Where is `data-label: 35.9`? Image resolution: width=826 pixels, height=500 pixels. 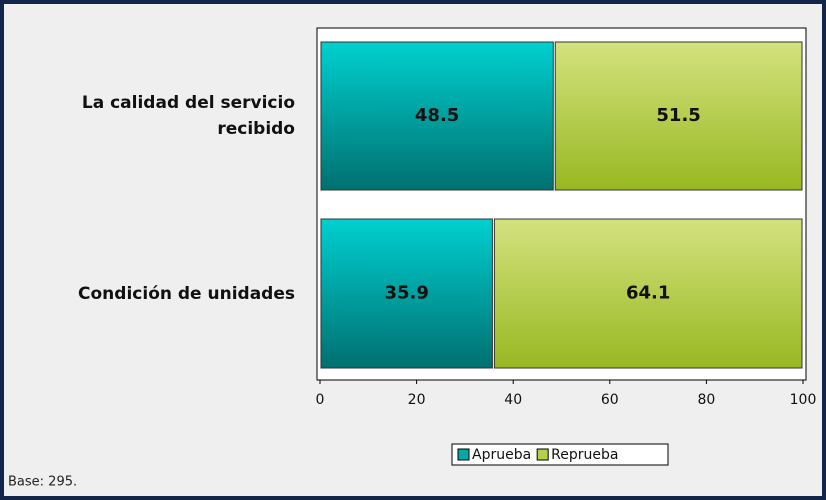
data-label: 35.9 is located at coordinates (406, 293).